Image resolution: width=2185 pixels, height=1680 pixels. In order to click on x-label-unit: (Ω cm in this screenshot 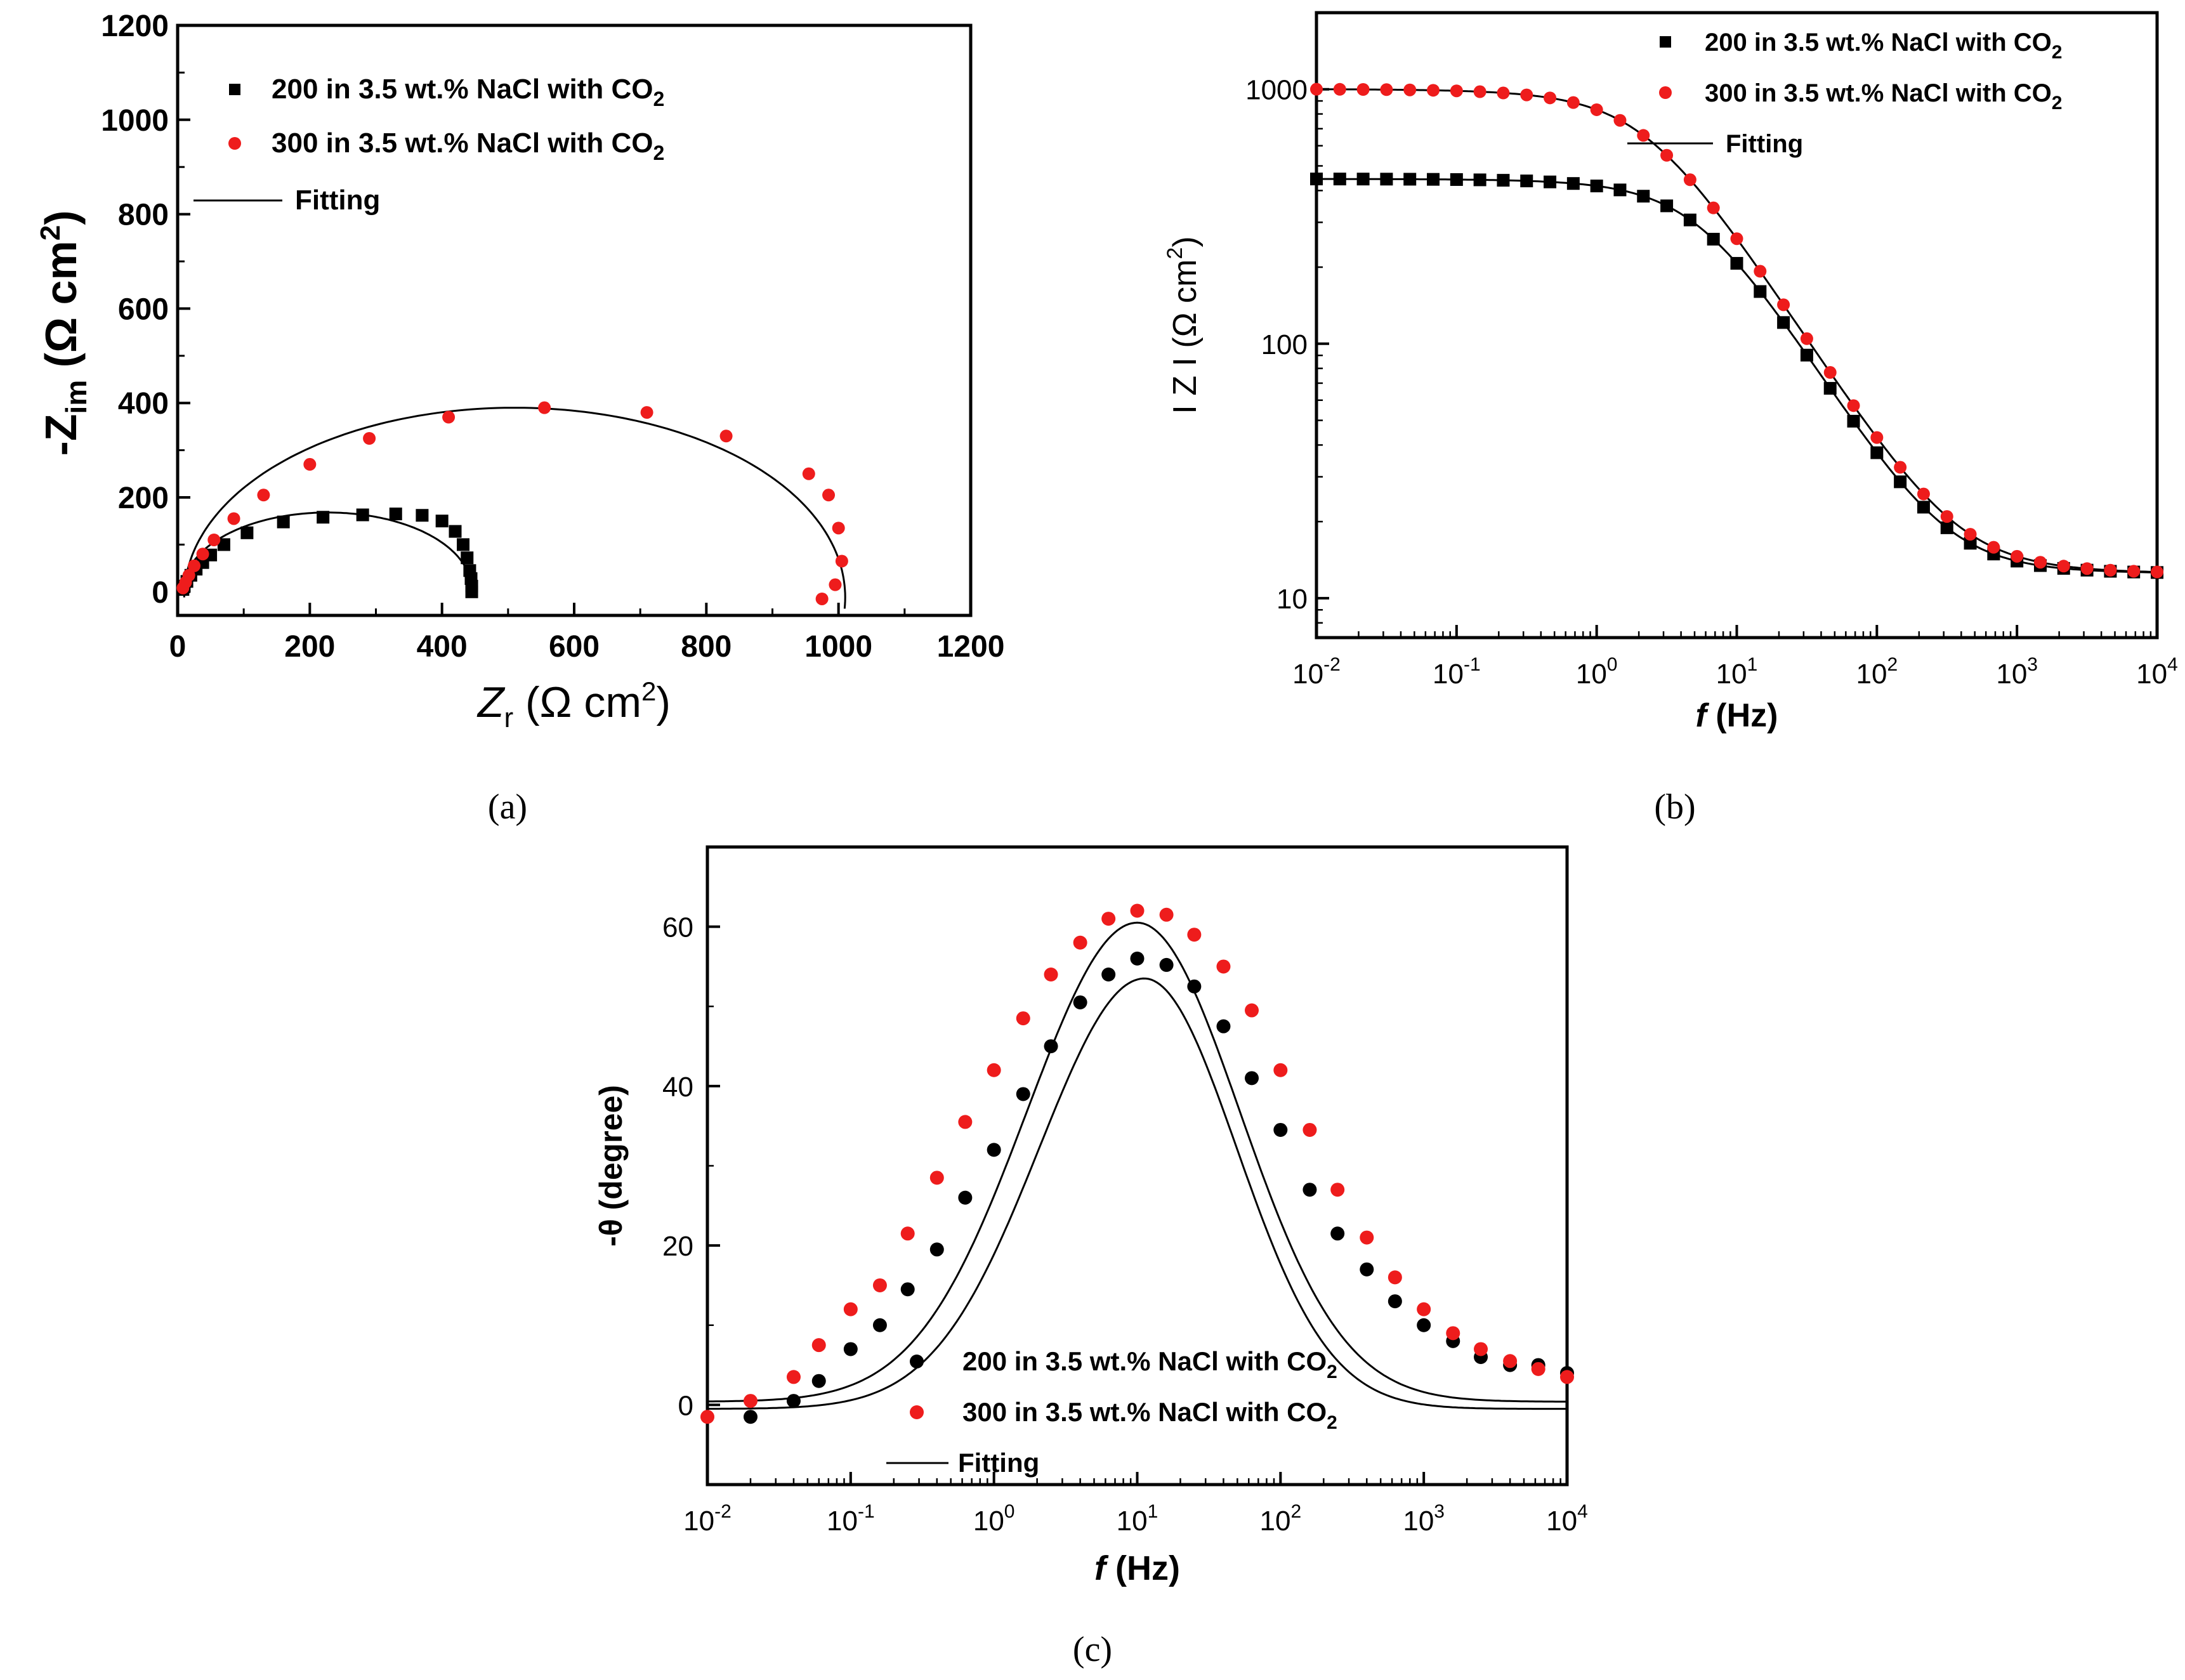, I will do `click(577, 702)`.